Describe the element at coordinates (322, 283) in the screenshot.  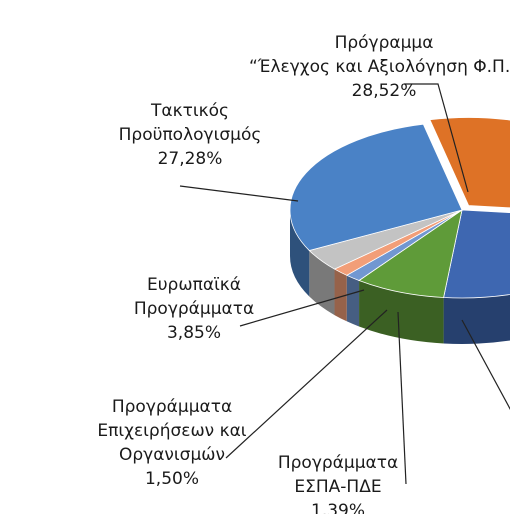
I see `slice-side-evropaika` at that location.